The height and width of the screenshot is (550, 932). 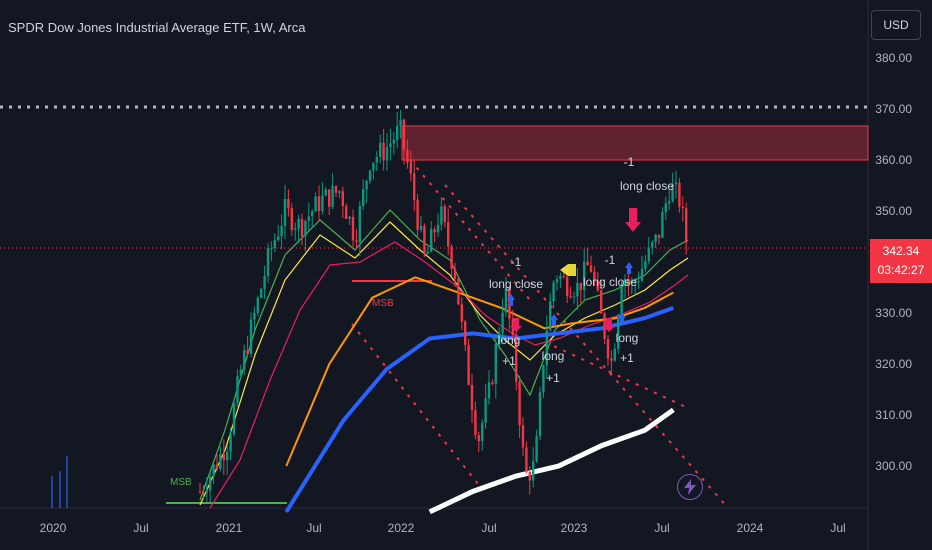 I want to click on signal-markers, so click(x=574, y=270).